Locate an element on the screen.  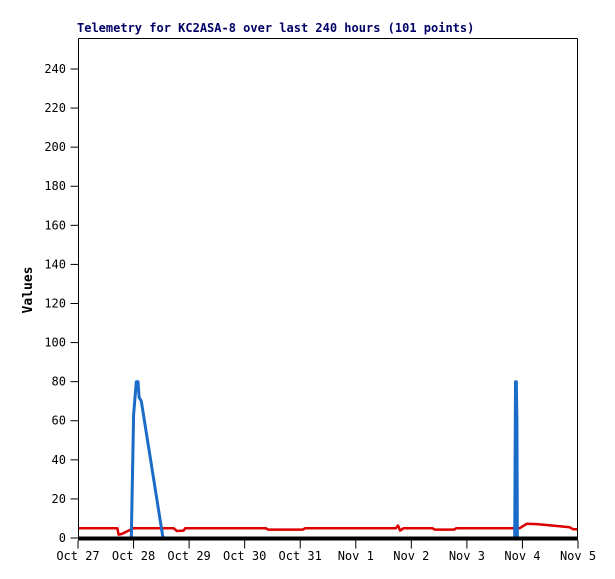
y-axis-label: Values is located at coordinates (28, 290).